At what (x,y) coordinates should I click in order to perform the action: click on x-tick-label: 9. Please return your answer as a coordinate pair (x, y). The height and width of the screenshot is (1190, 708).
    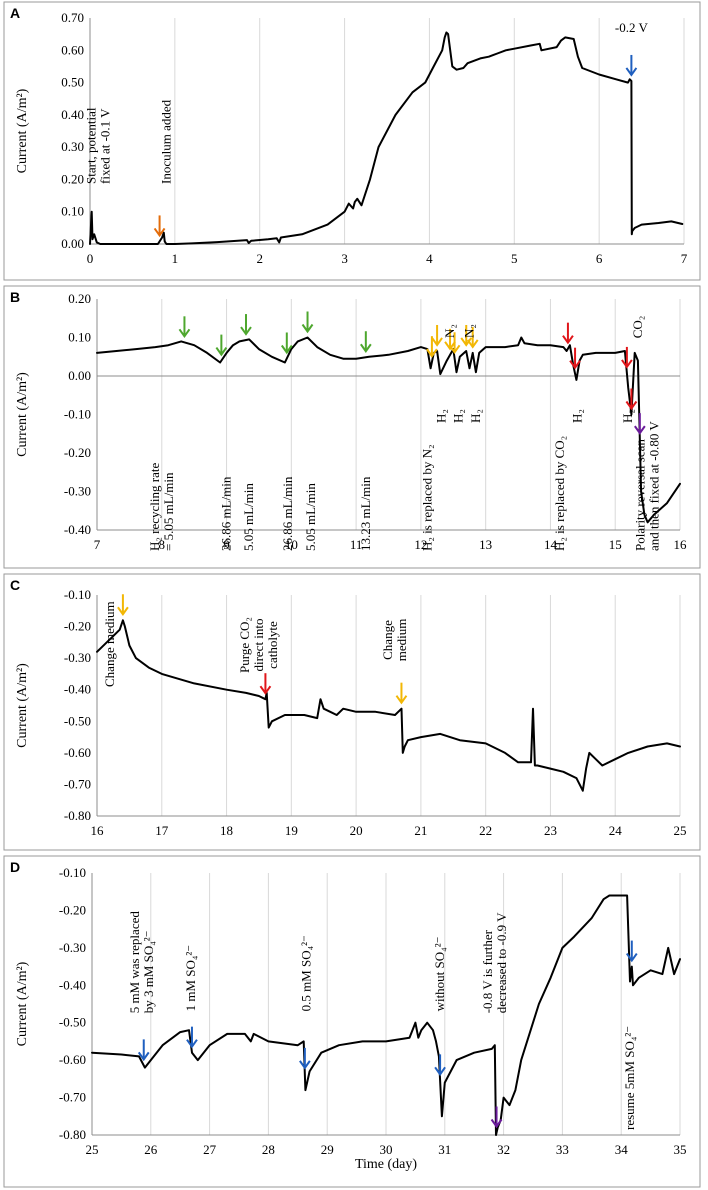
    Looking at the image, I should click on (226, 544).